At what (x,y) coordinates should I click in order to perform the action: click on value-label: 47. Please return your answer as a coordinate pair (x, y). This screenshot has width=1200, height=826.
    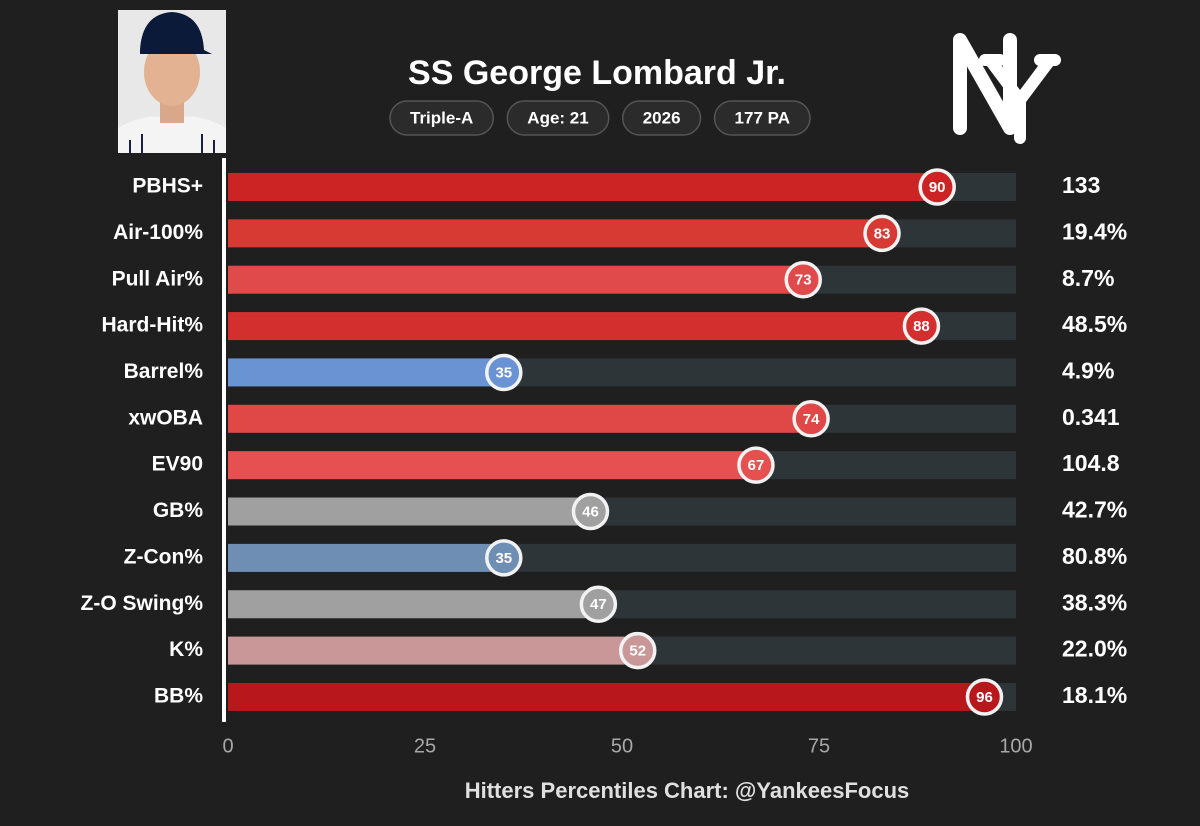
    Looking at the image, I should click on (598, 604).